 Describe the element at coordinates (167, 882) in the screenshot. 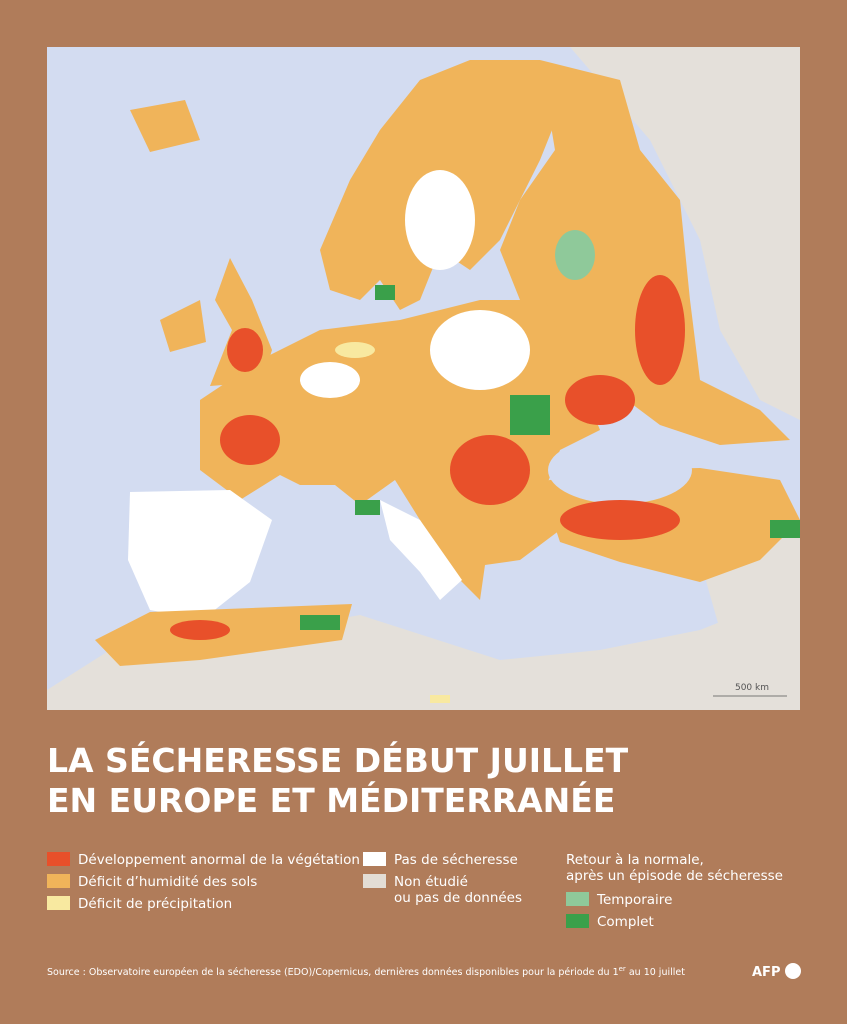

I see `legend-label: Déficit d’humidité des sols` at that location.